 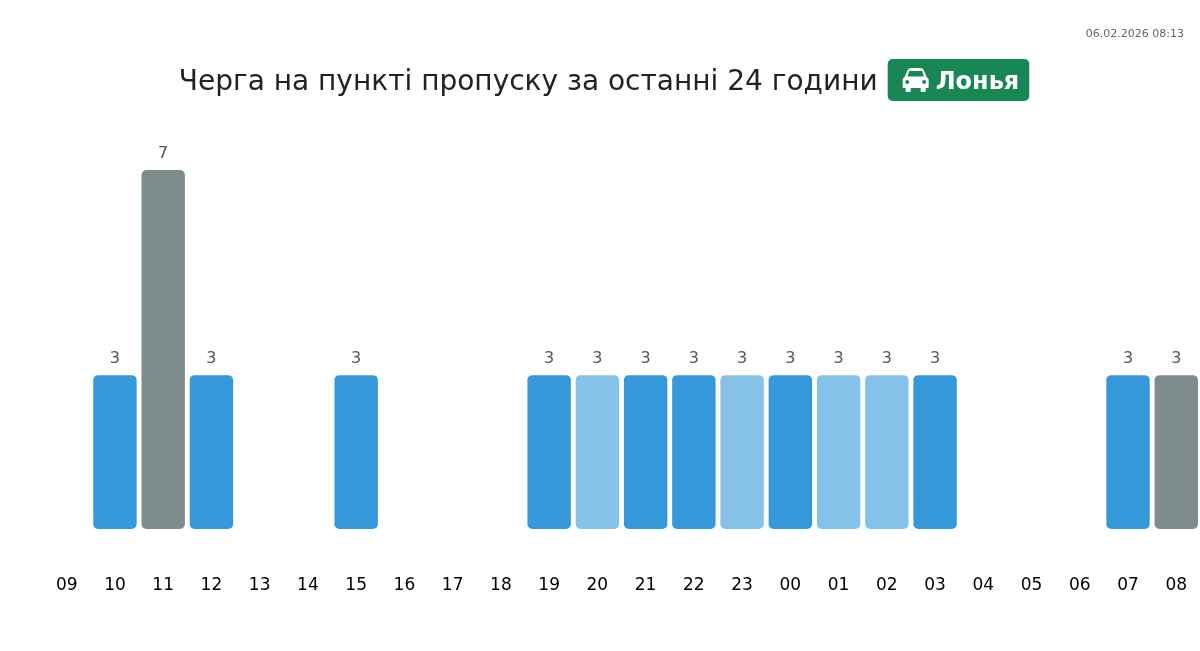 I want to click on x-tick-label: 18, so click(x=501, y=584).